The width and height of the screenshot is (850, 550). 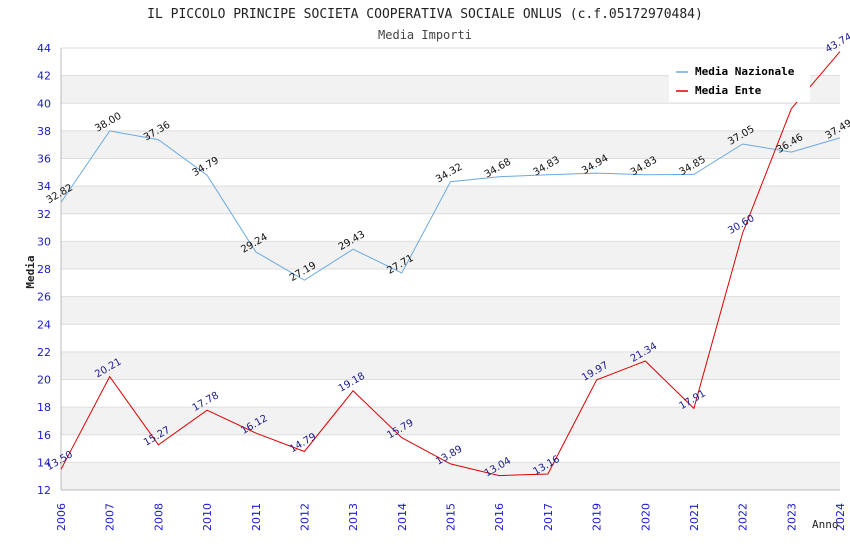 I want to click on y-tick-labels: 12 14 16 18 20 22 24 26 28 30 32 34 36 38 40 42 44, so click(x=44, y=269).